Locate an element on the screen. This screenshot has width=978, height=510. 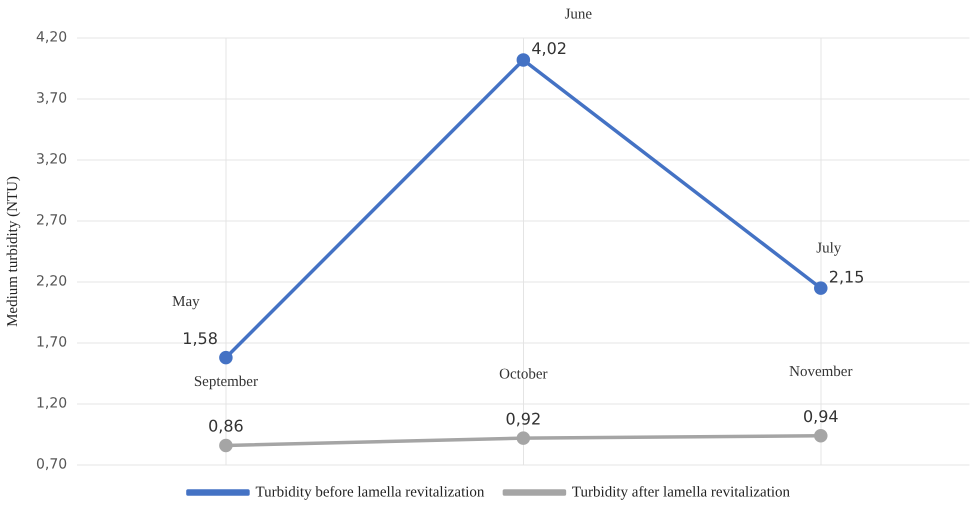
data-label: 0,92 is located at coordinates (524, 418).